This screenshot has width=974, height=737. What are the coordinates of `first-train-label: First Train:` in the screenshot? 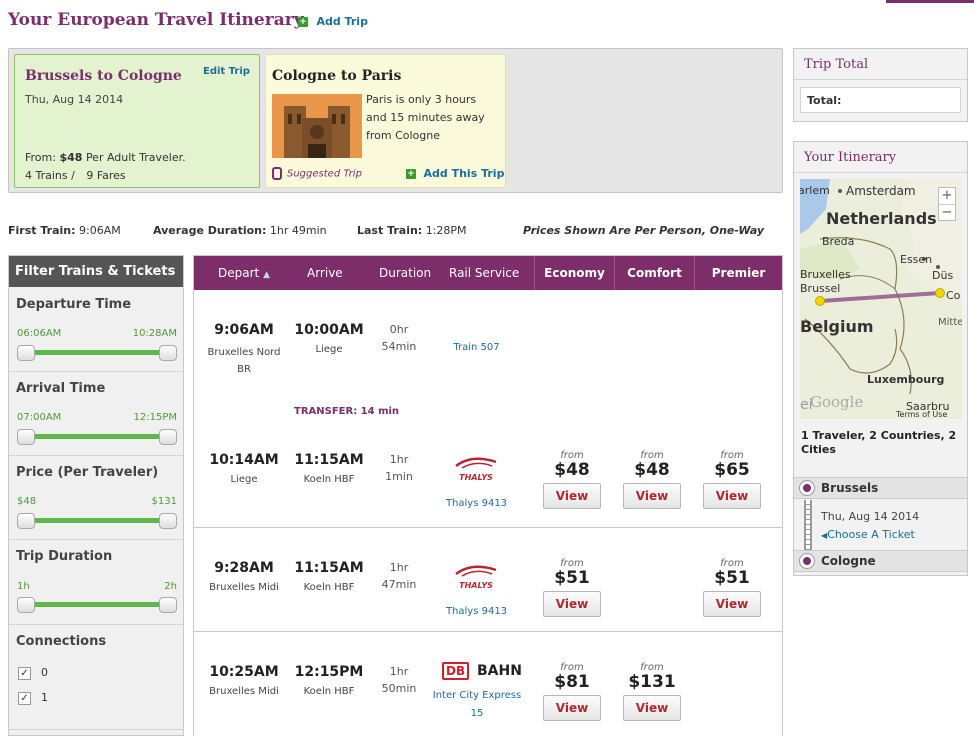 It's located at (42, 230).